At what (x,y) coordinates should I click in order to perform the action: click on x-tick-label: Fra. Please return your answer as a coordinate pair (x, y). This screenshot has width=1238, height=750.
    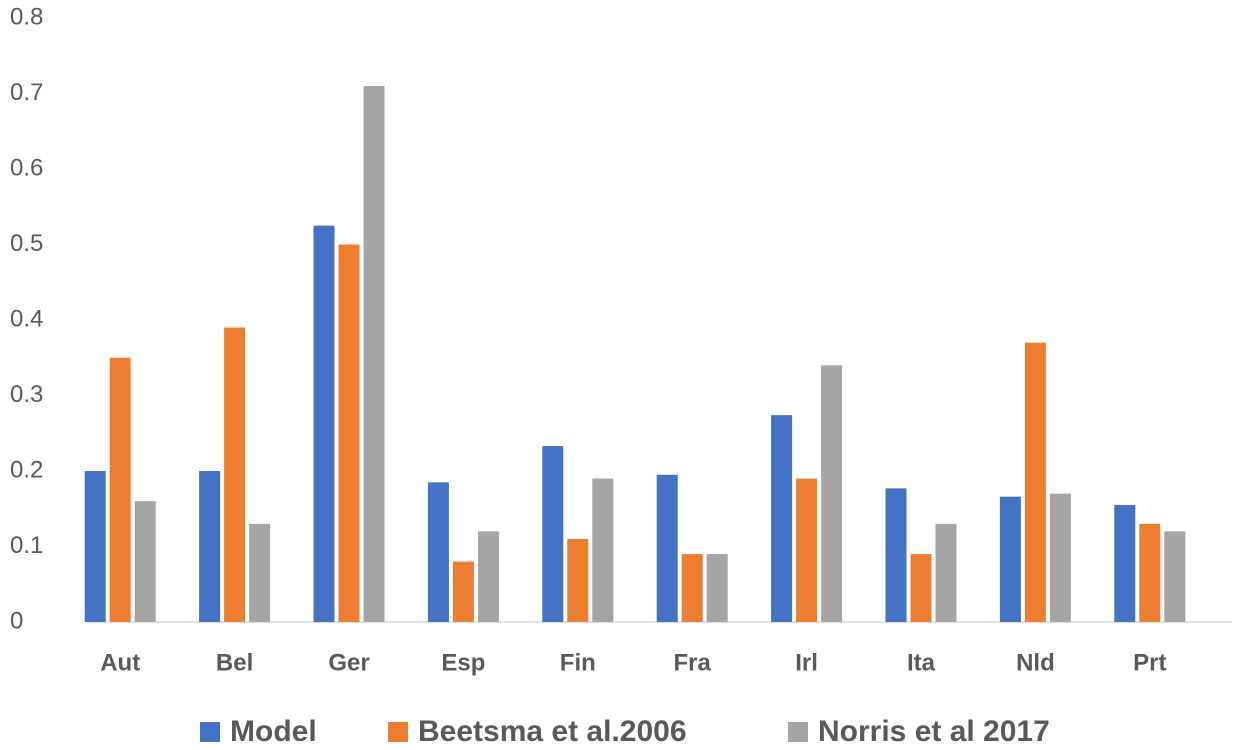
    Looking at the image, I should click on (693, 662).